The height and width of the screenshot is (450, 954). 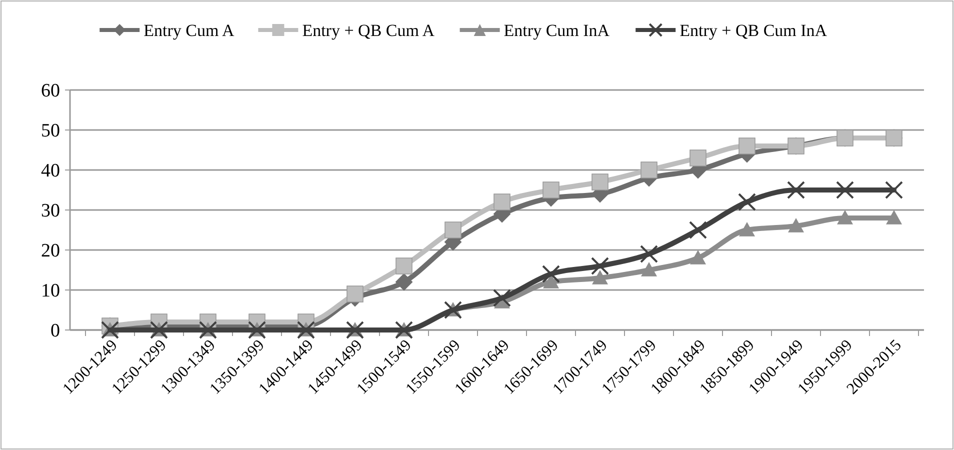 I want to click on legend-label: Entry + QB Cum InA, so click(x=754, y=30).